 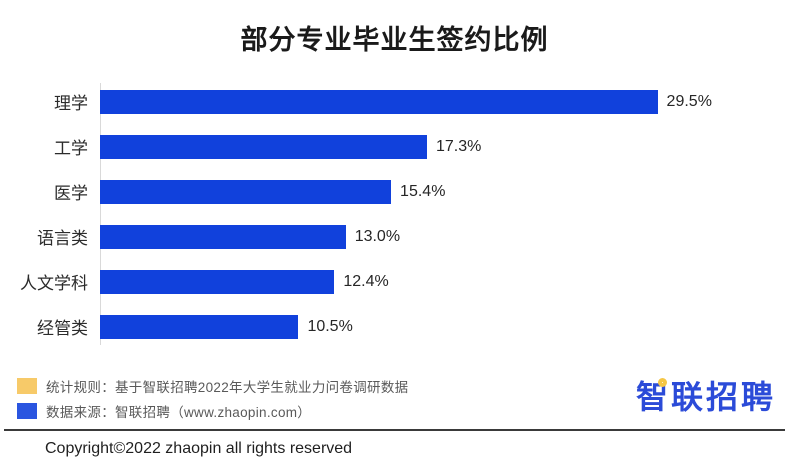 I want to click on footer-divider, so click(x=394, y=430).